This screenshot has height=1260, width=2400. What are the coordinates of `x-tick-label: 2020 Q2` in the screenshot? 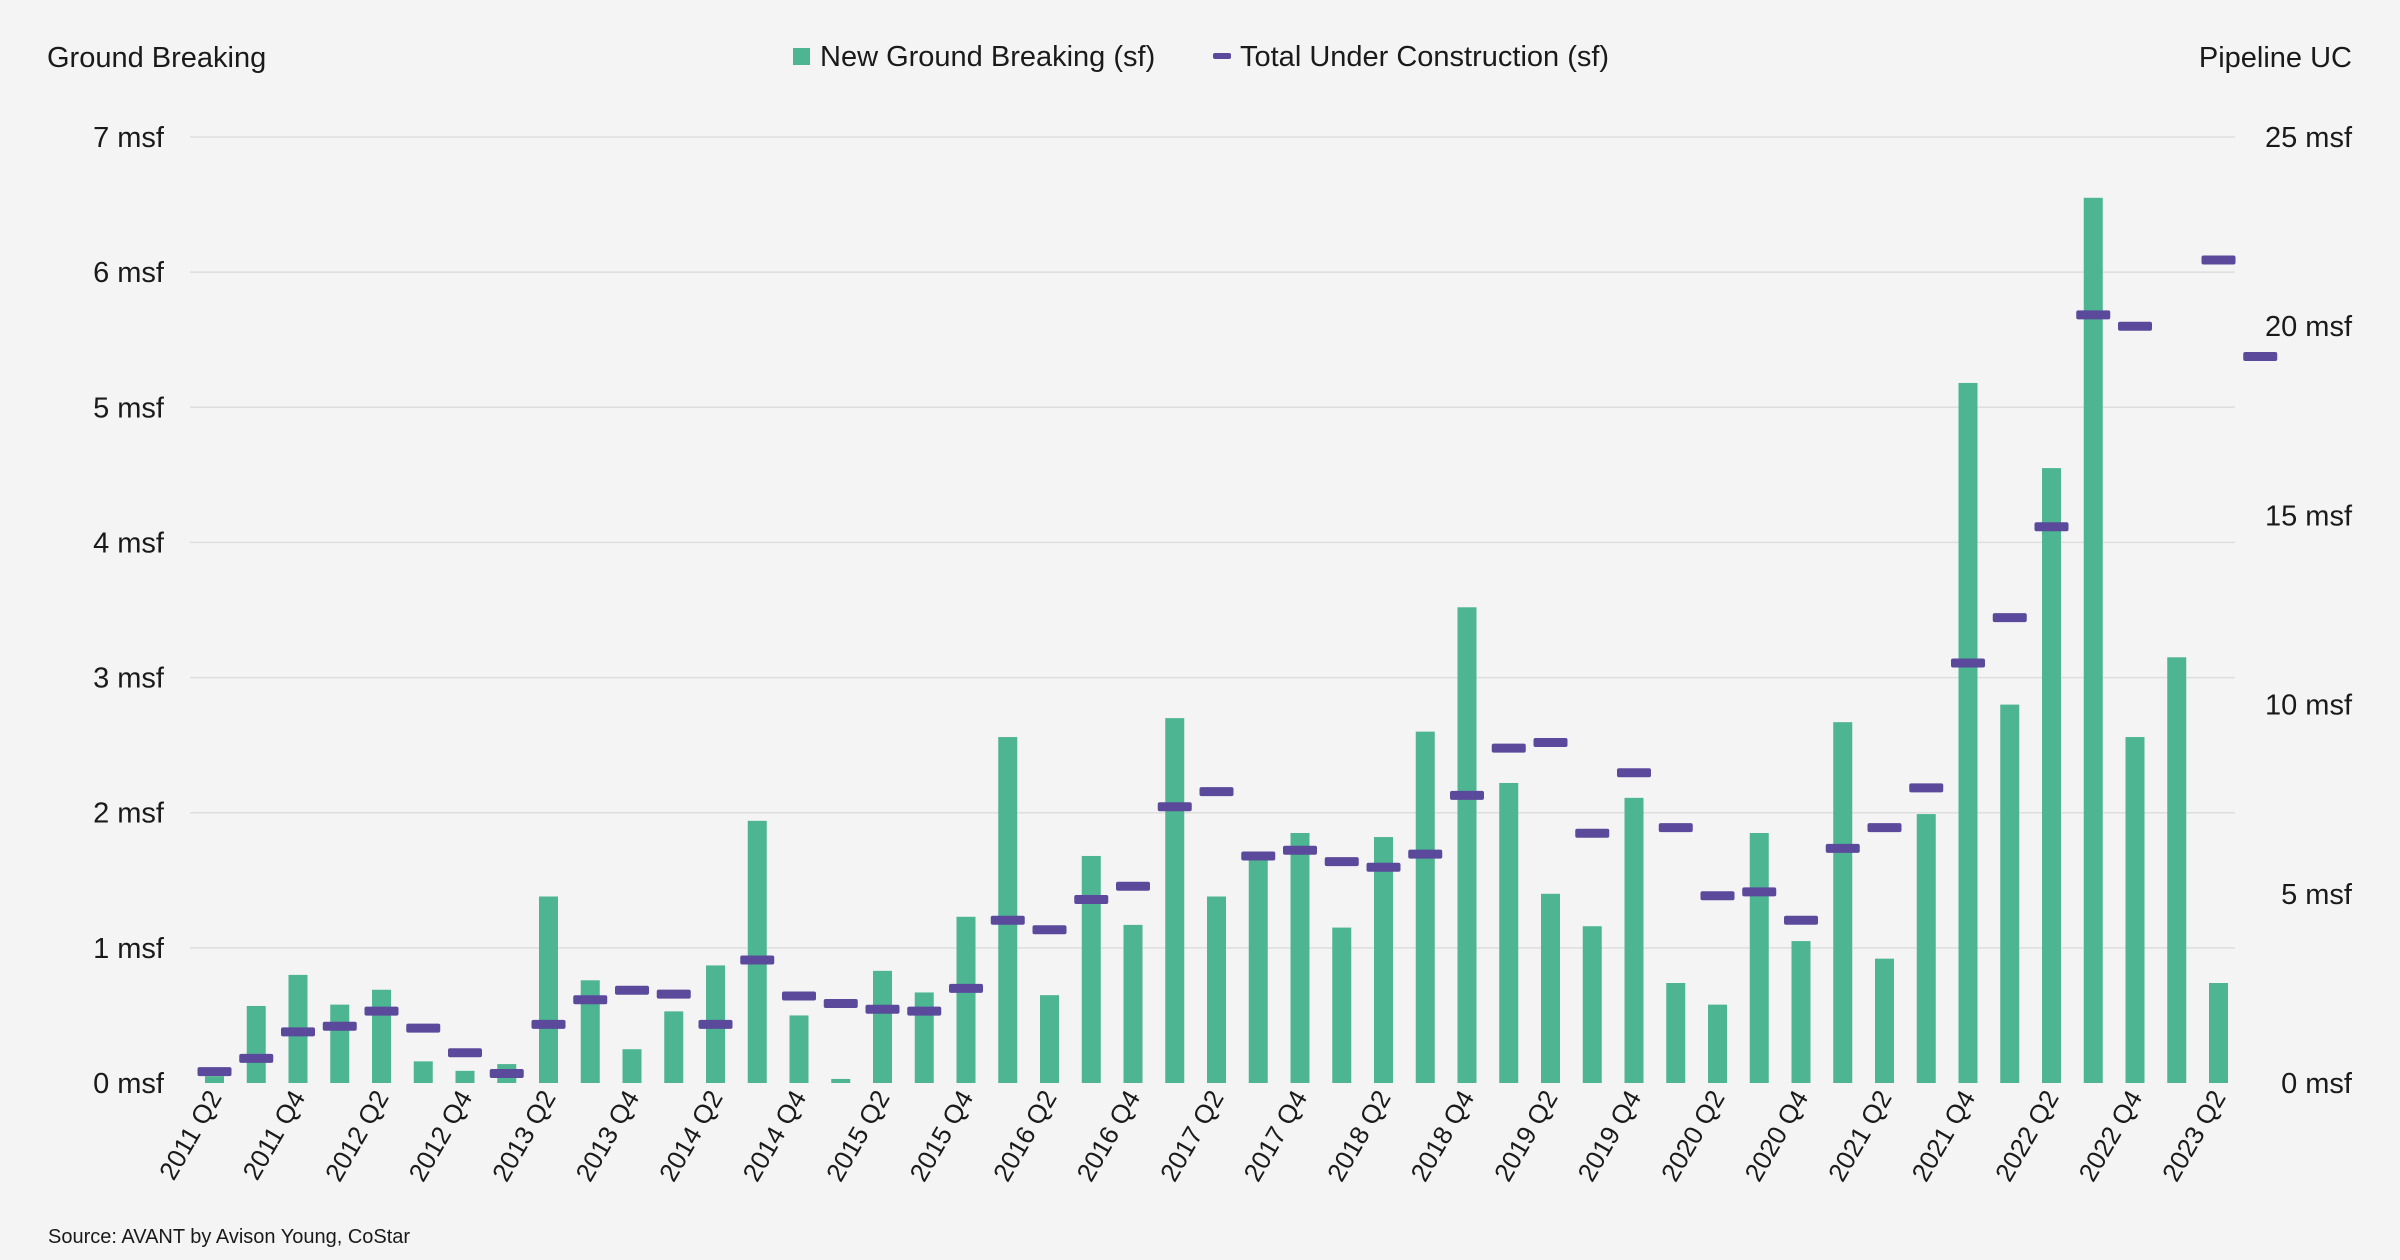 It's located at (1693, 1135).